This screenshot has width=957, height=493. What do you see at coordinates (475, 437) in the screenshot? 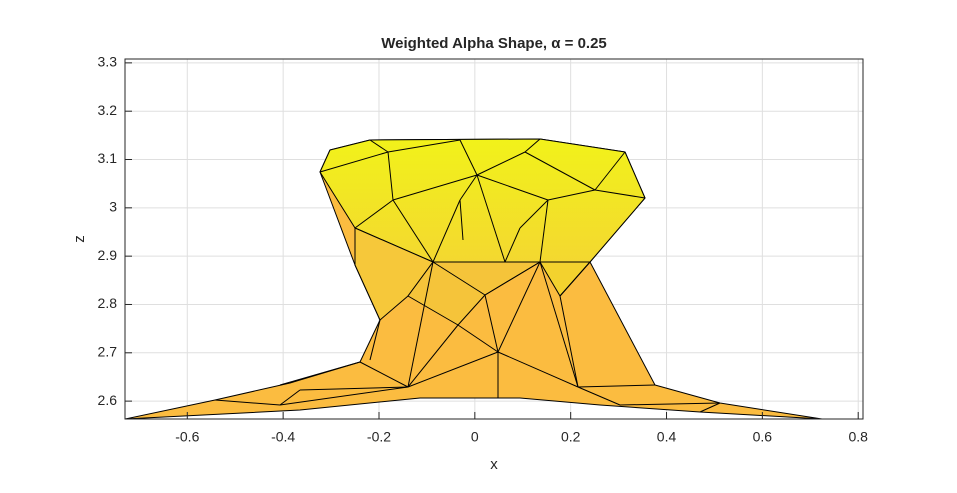
I see `x-tick-label: 0` at bounding box center [475, 437].